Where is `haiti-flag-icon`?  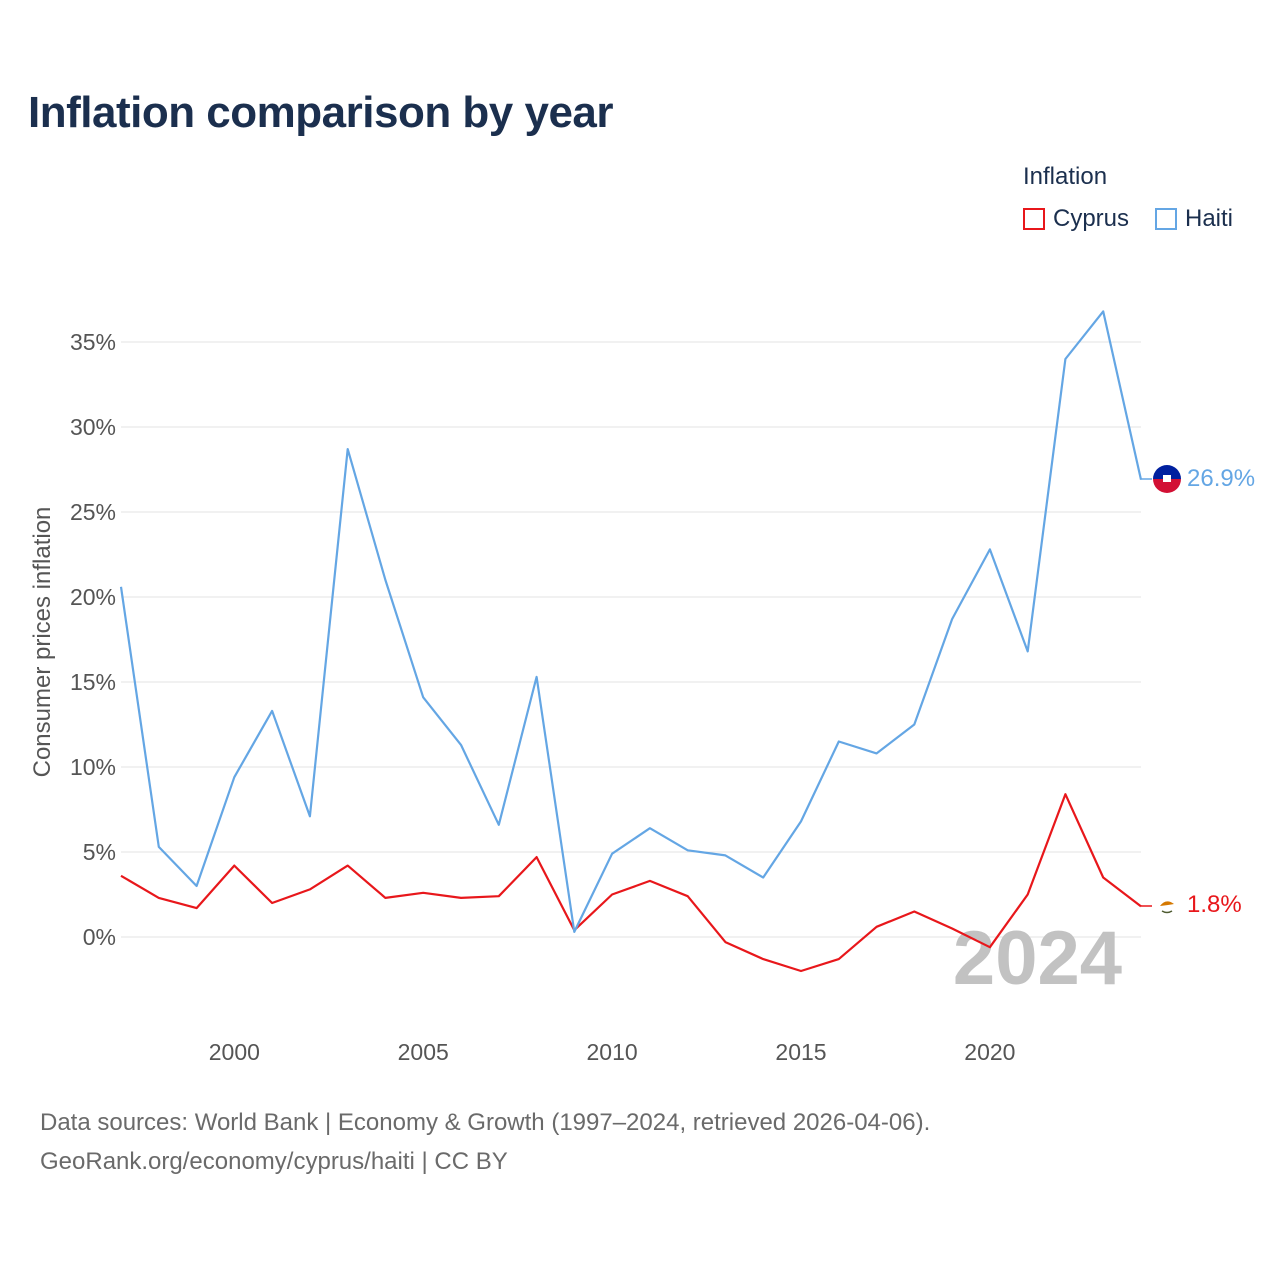 haiti-flag-icon is located at coordinates (1167, 479).